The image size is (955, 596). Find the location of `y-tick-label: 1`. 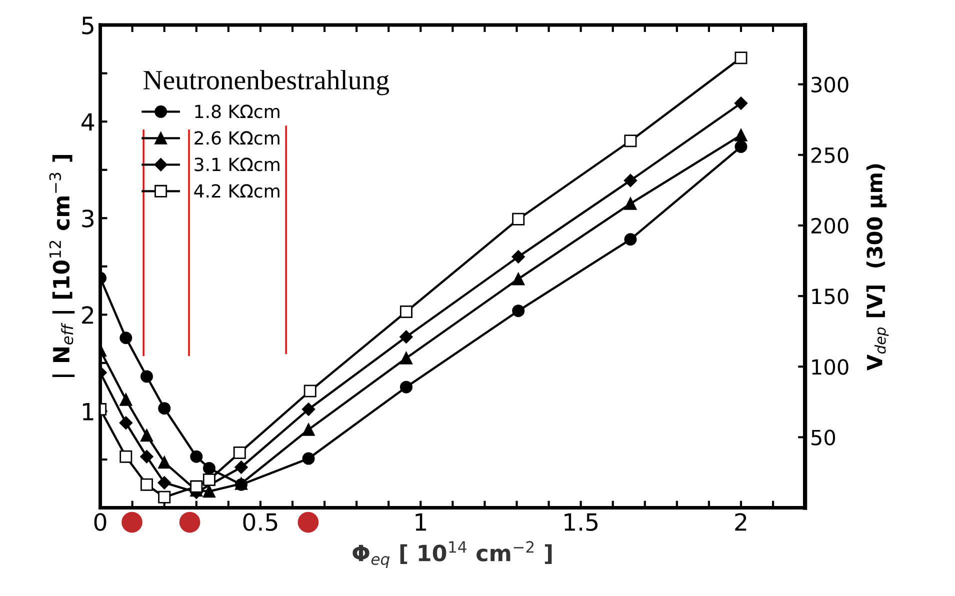

y-tick-label: 1 is located at coordinates (88, 411).